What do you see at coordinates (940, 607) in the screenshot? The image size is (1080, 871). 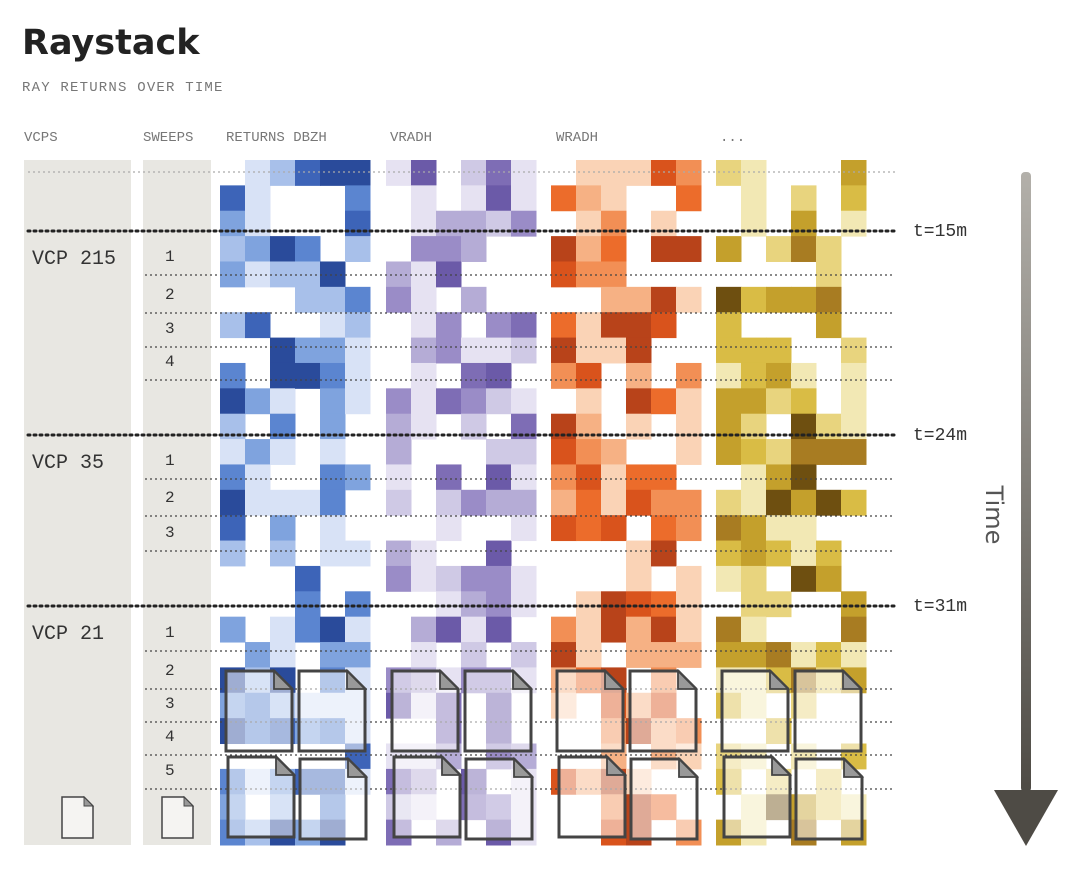 I see `time-mark: t=31m` at bounding box center [940, 607].